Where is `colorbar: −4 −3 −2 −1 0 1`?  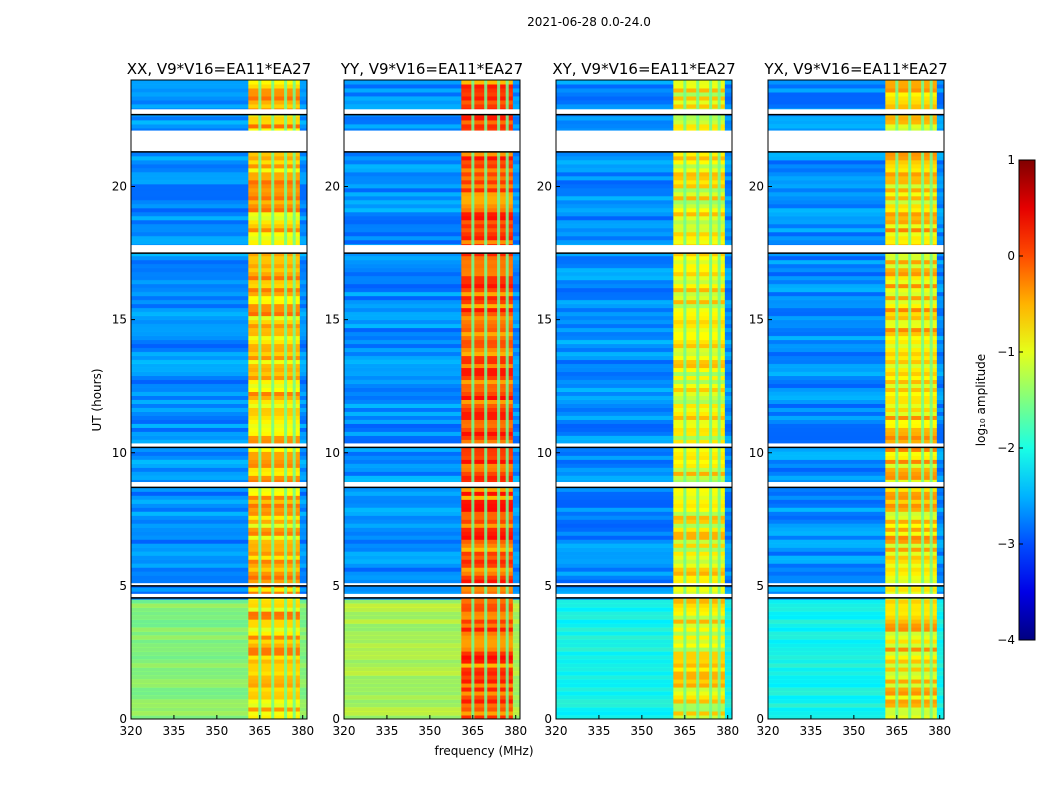 colorbar: −4 −3 −2 −1 0 1 is located at coordinates (1016, 400).